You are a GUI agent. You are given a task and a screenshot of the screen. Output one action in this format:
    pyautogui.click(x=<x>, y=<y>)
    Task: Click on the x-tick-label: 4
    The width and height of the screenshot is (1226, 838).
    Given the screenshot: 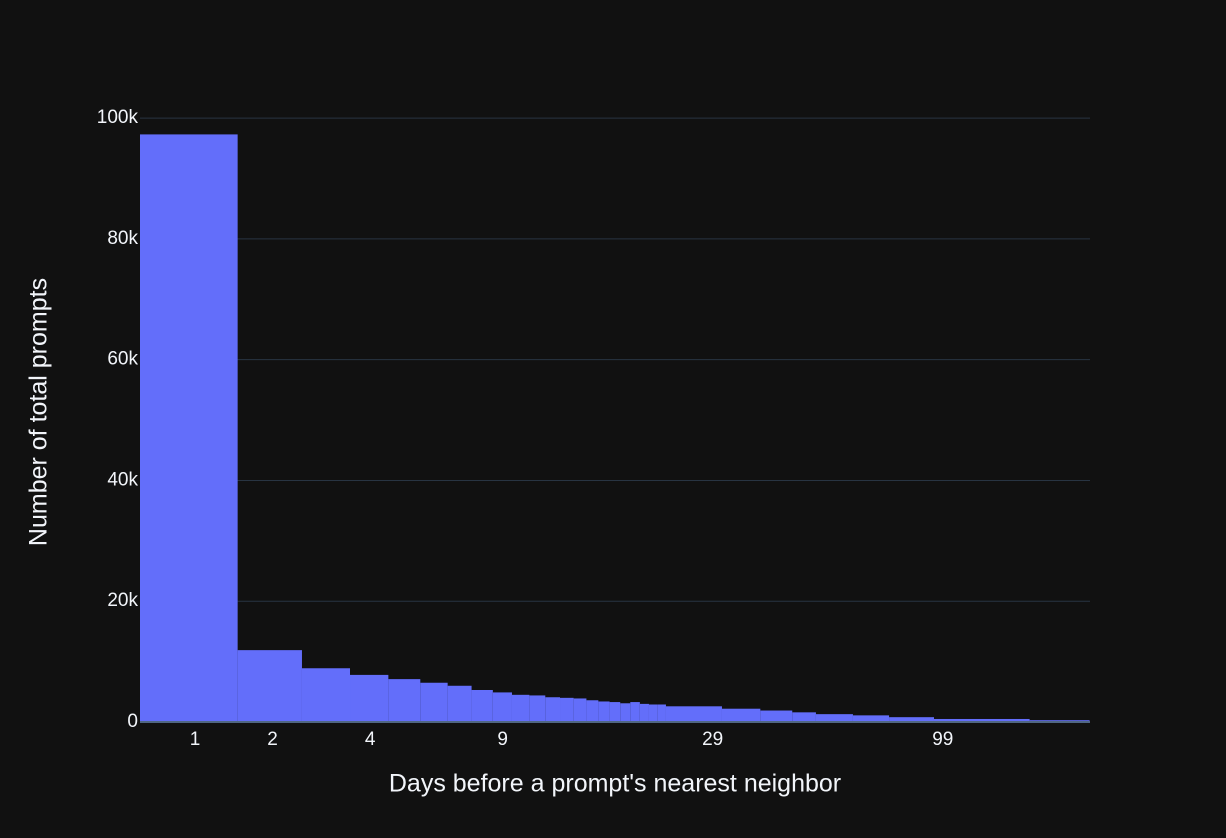 What is the action you would take?
    pyautogui.click(x=370, y=739)
    